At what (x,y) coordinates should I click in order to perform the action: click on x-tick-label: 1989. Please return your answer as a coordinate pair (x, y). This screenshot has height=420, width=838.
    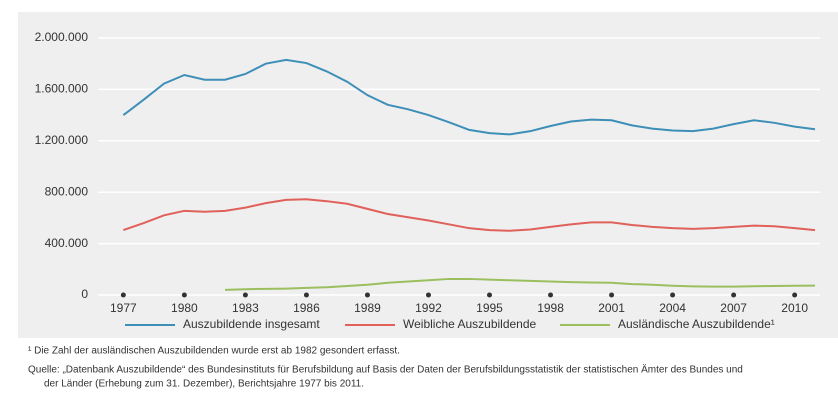
    Looking at the image, I should click on (367, 308).